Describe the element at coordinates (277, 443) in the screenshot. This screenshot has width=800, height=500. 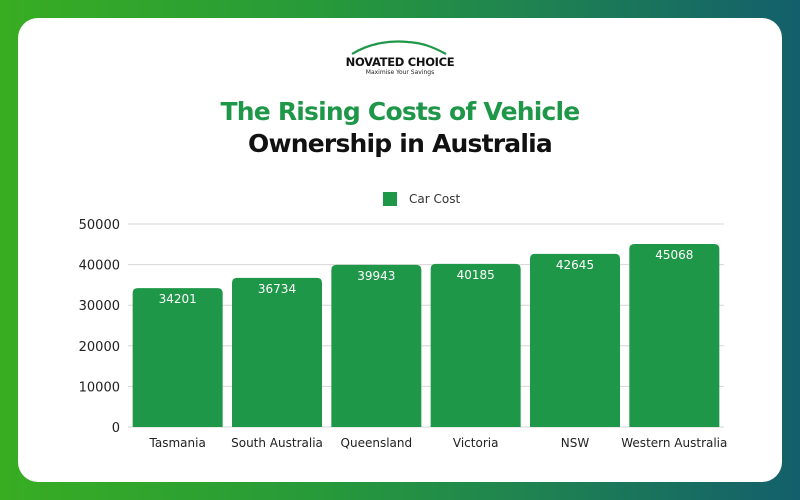
I see `x-tick-label: South Australia` at that location.